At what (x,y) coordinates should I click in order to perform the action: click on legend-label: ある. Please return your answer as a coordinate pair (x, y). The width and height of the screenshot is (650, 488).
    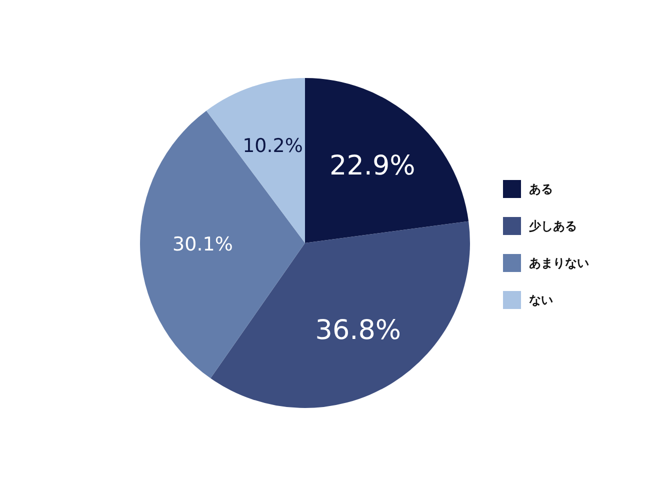
    Looking at the image, I should click on (541, 189).